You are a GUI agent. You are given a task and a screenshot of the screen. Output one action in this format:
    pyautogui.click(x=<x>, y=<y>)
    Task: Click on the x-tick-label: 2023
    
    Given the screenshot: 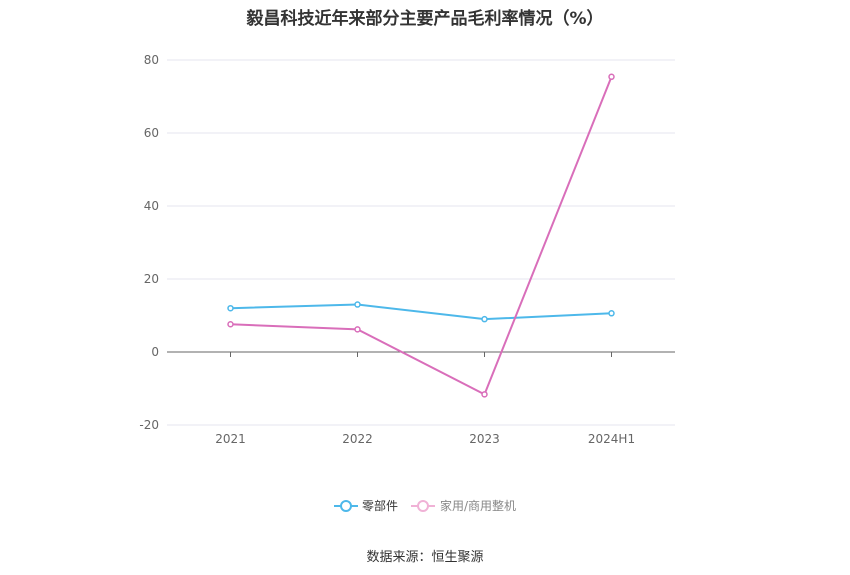 What is the action you would take?
    pyautogui.click(x=484, y=439)
    